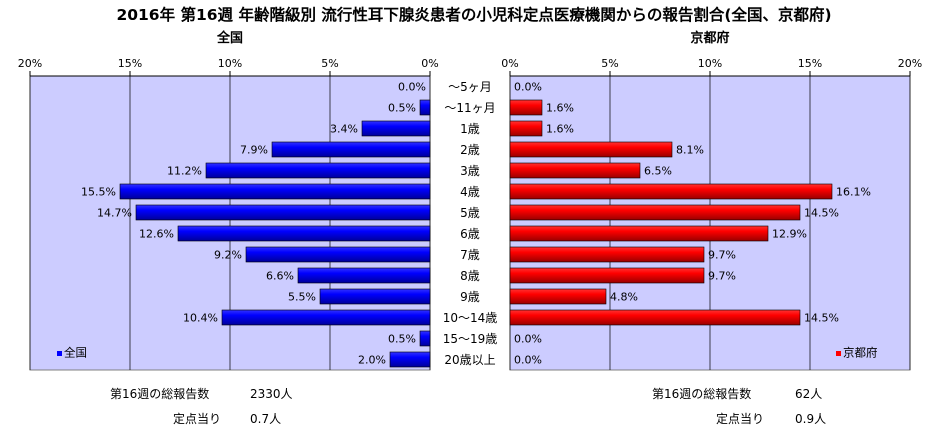  I want to click on left-data-label-3: 7.9%, so click(254, 150).